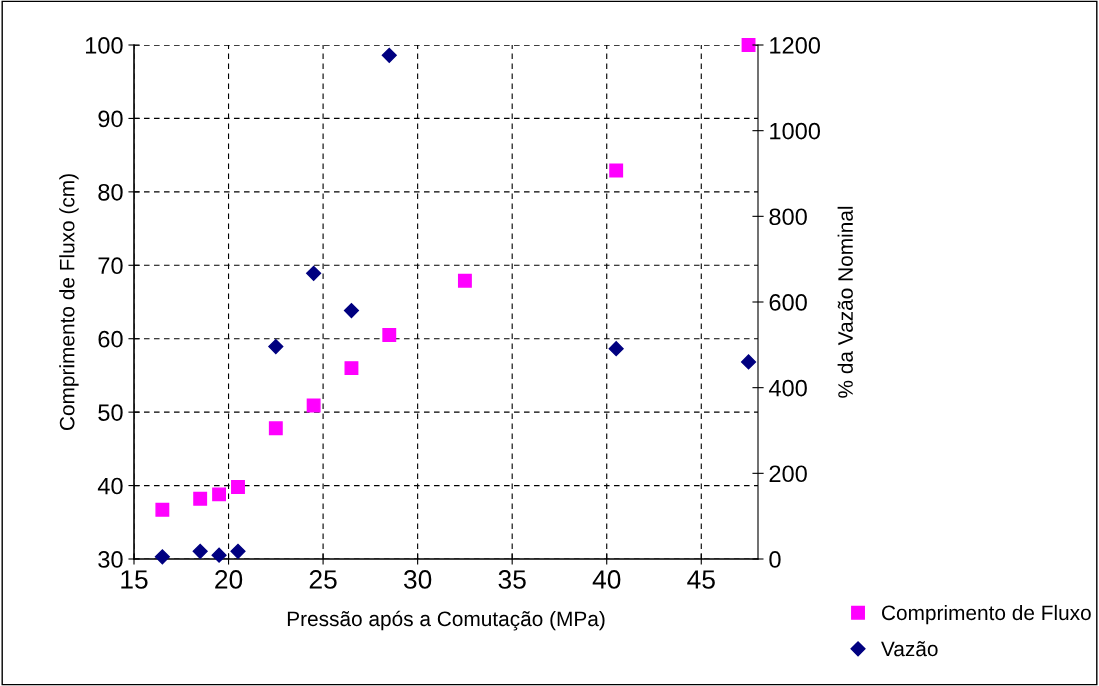 This screenshot has width=1099, height=686. I want to click on x-tick-label: 20, so click(229, 579).